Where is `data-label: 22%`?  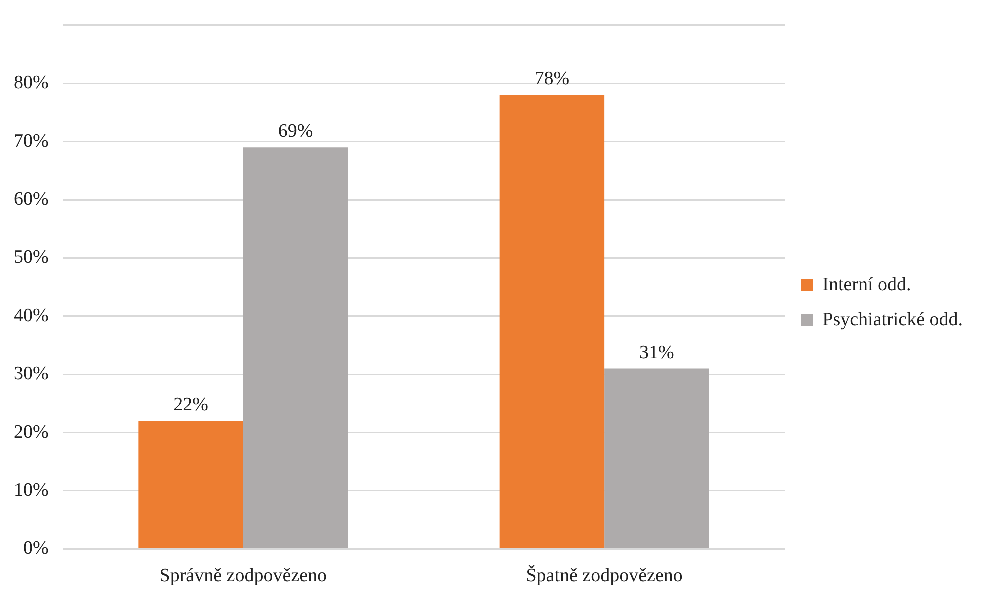
data-label: 22% is located at coordinates (191, 405).